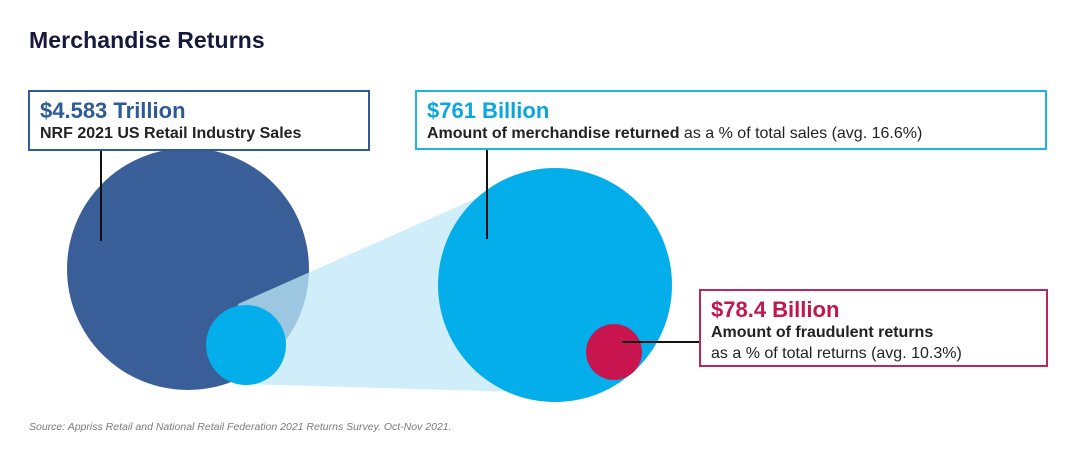  What do you see at coordinates (614, 352) in the screenshot?
I see `fraudulent-circle` at bounding box center [614, 352].